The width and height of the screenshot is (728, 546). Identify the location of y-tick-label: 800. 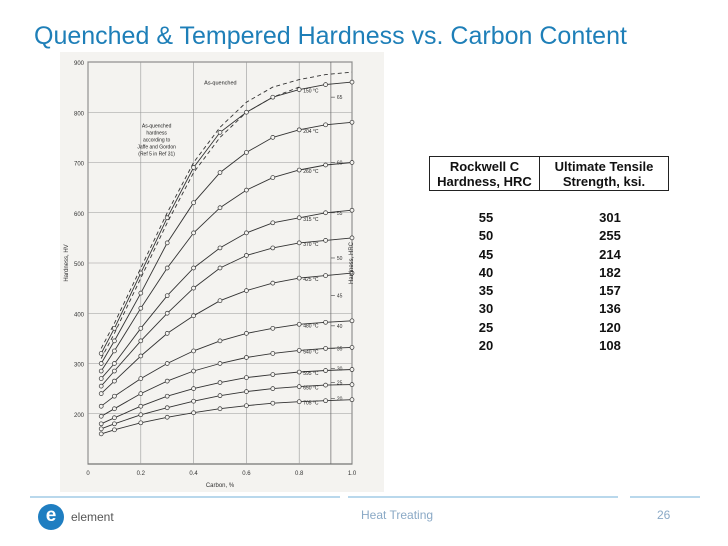
(79, 114).